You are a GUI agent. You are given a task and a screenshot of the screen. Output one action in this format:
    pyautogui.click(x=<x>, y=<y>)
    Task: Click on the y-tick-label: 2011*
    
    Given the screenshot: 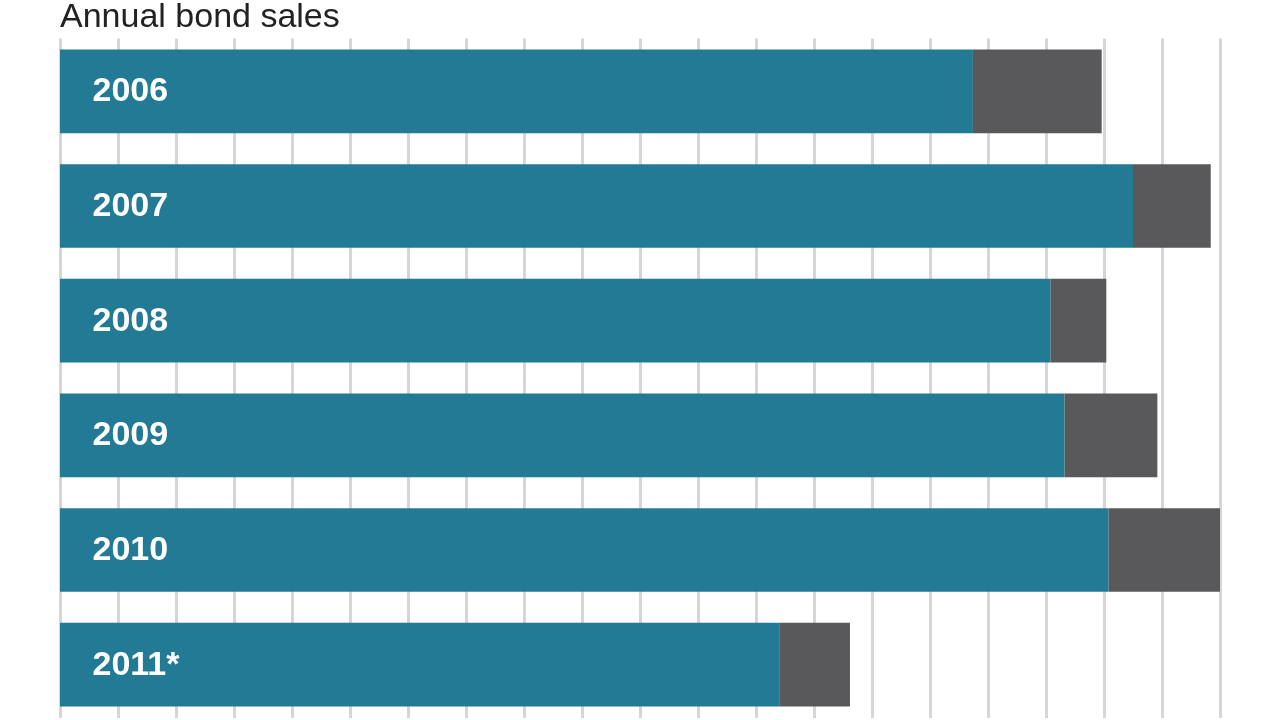 What is the action you would take?
    pyautogui.click(x=136, y=662)
    